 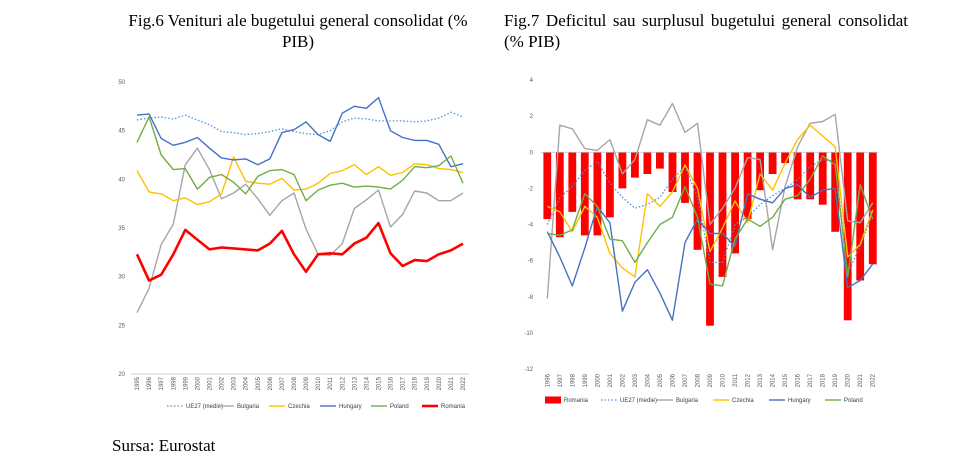 What do you see at coordinates (822, 178) in the screenshot?
I see `bar-romania-2018` at bounding box center [822, 178].